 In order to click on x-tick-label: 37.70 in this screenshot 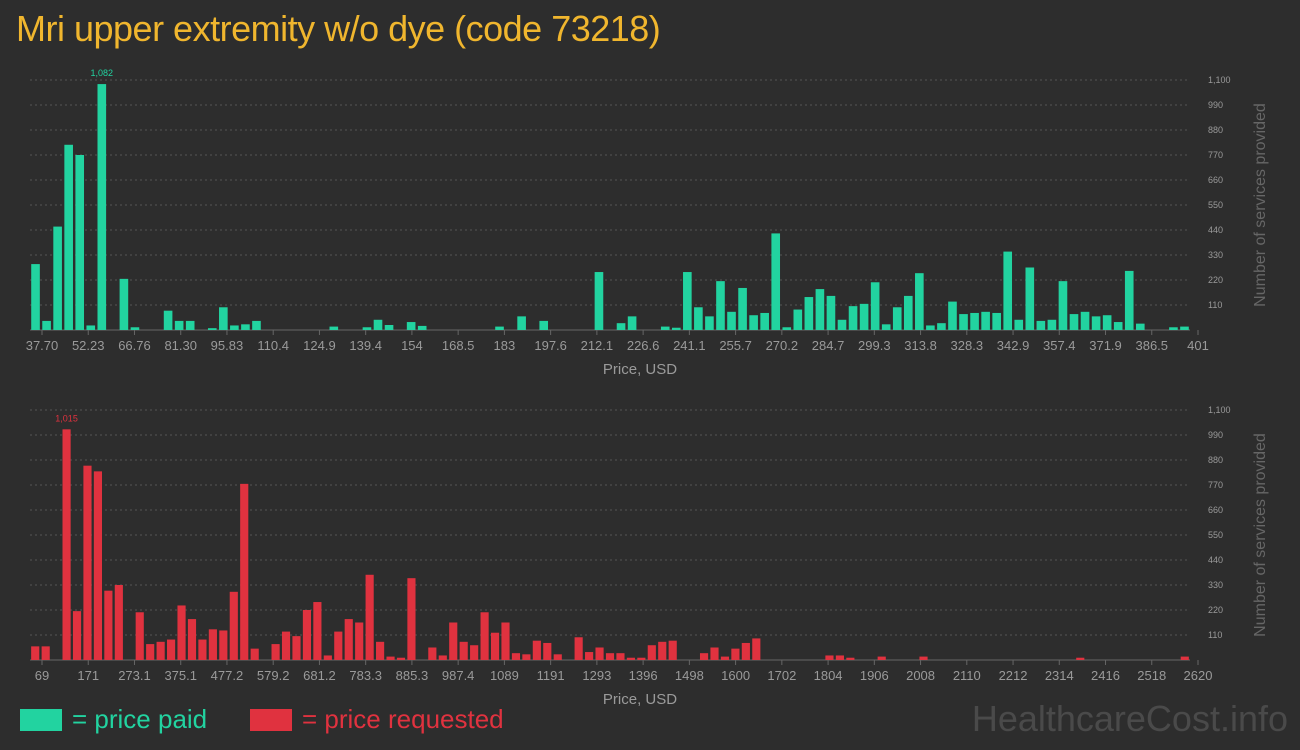, I will do `click(42, 345)`.